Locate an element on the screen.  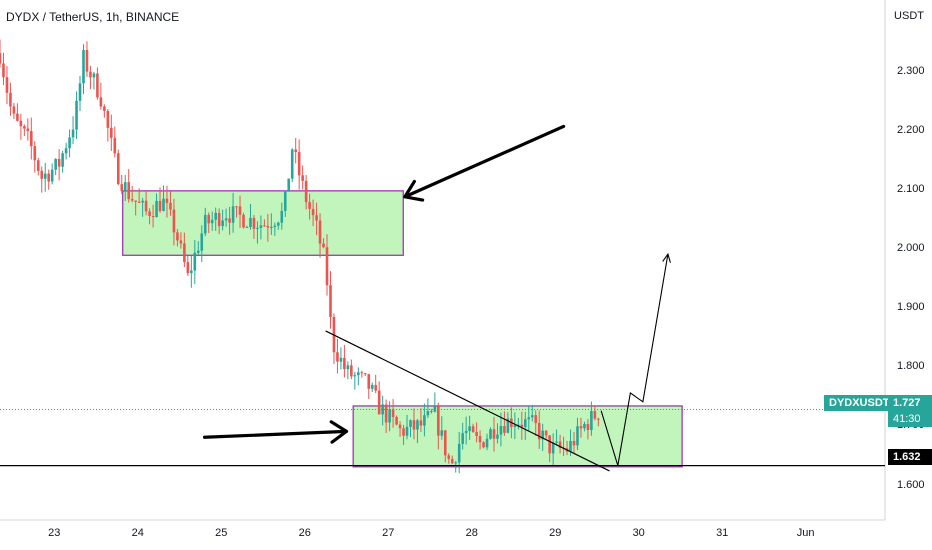
annotation-arrowhead is located at coordinates (414, 190).